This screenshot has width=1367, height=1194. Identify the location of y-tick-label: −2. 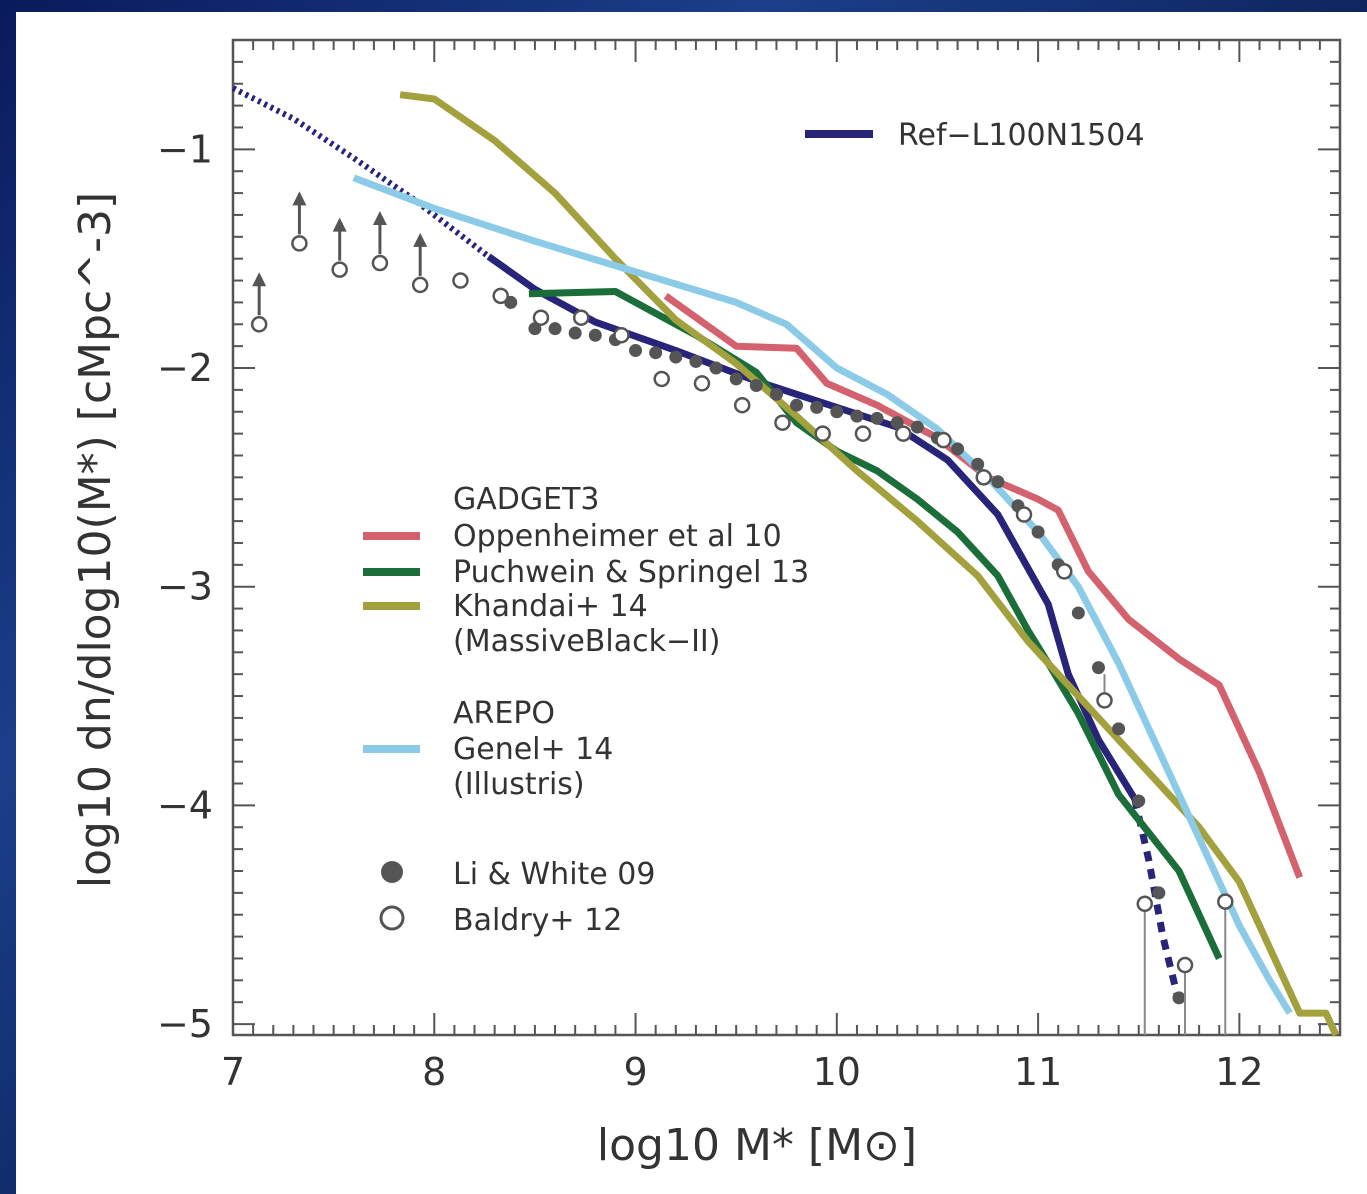
(185, 368).